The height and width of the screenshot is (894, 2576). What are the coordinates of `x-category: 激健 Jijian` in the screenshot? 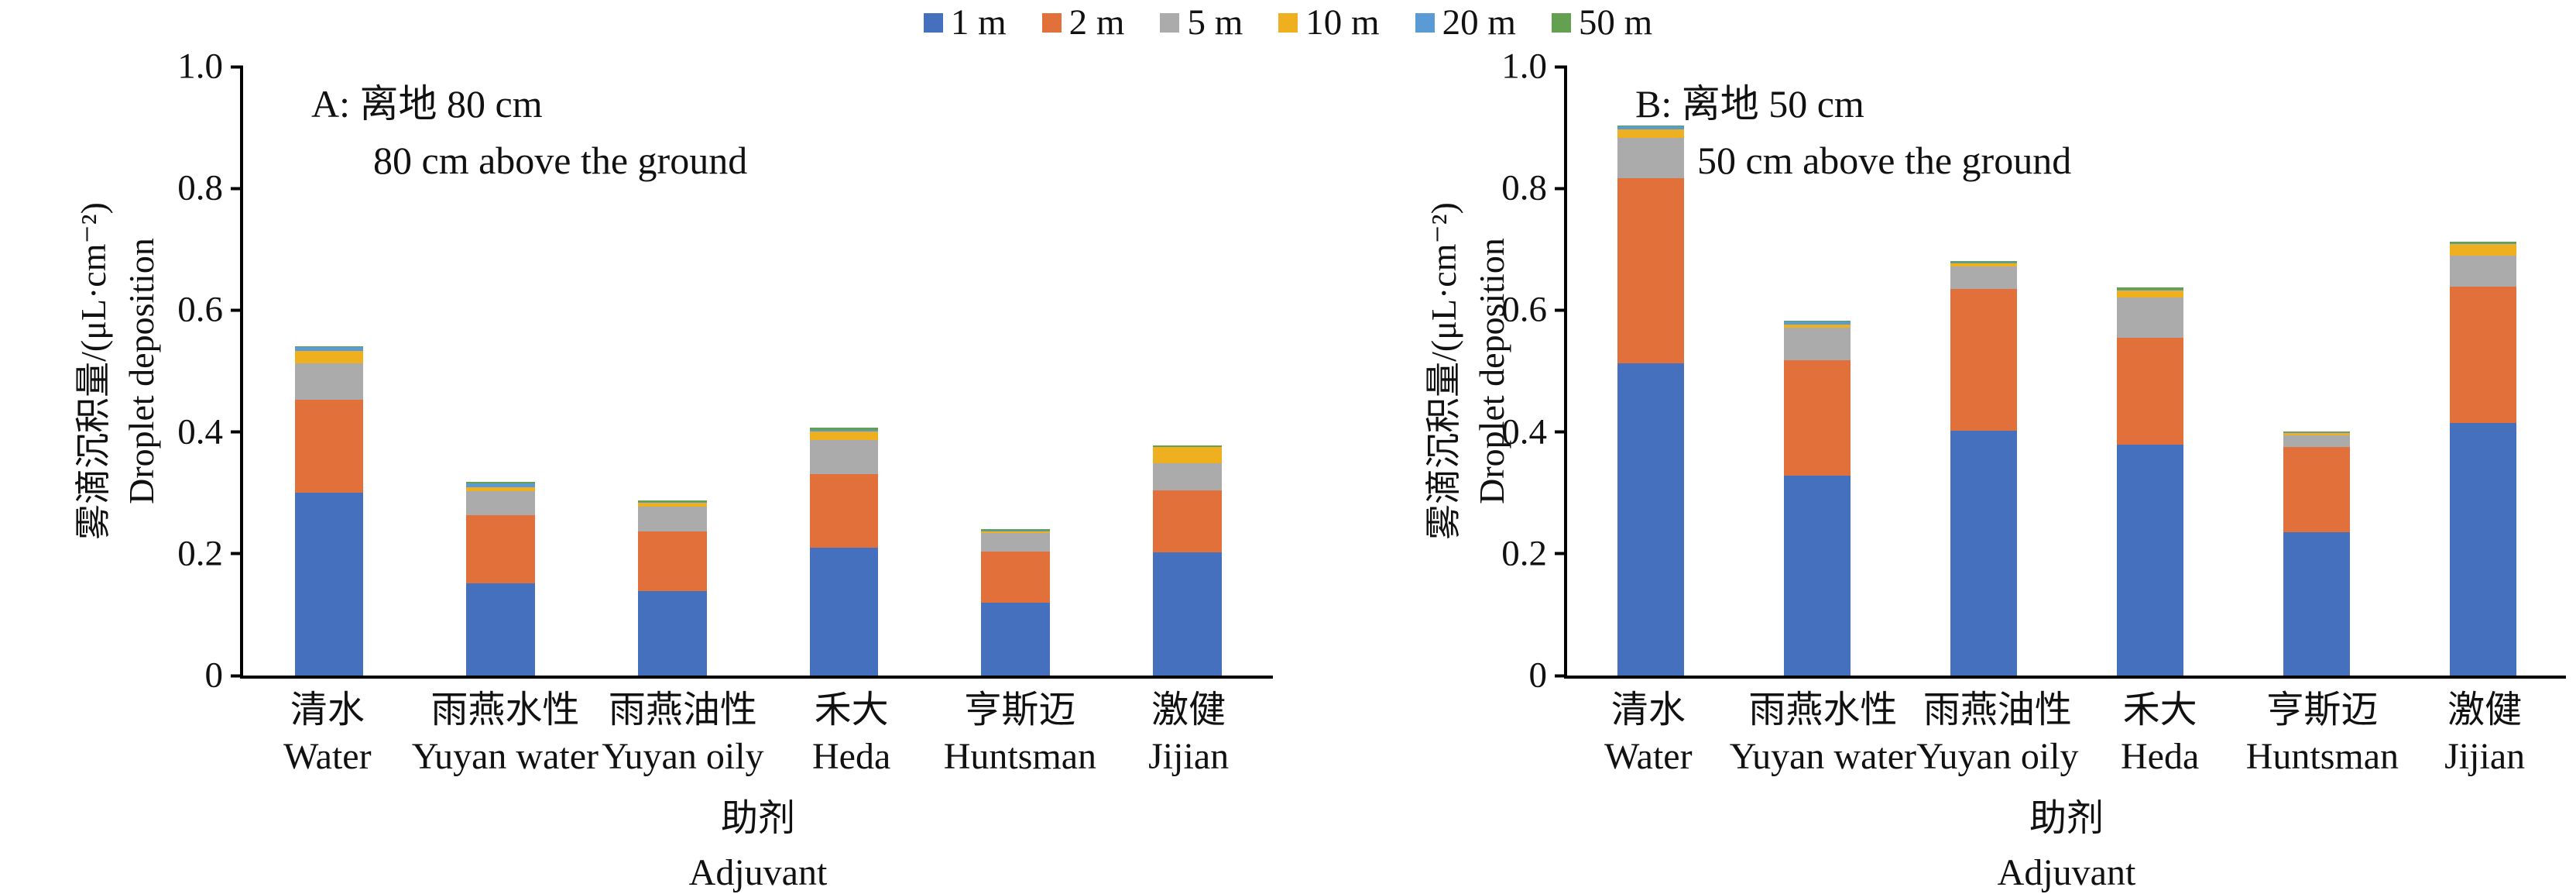 It's located at (1188, 734).